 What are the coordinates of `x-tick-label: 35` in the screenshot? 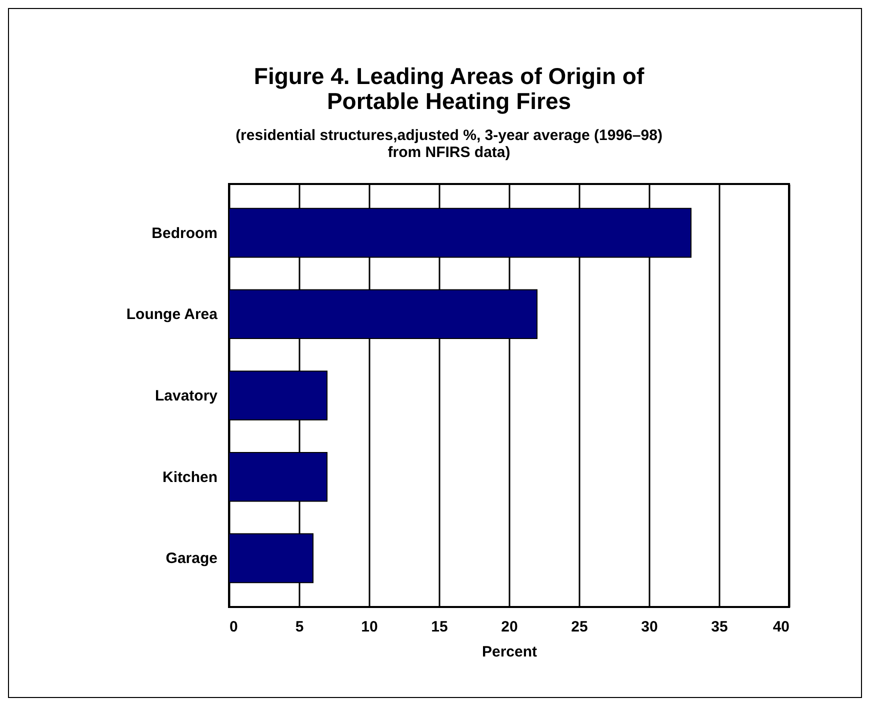 It's located at (719, 627).